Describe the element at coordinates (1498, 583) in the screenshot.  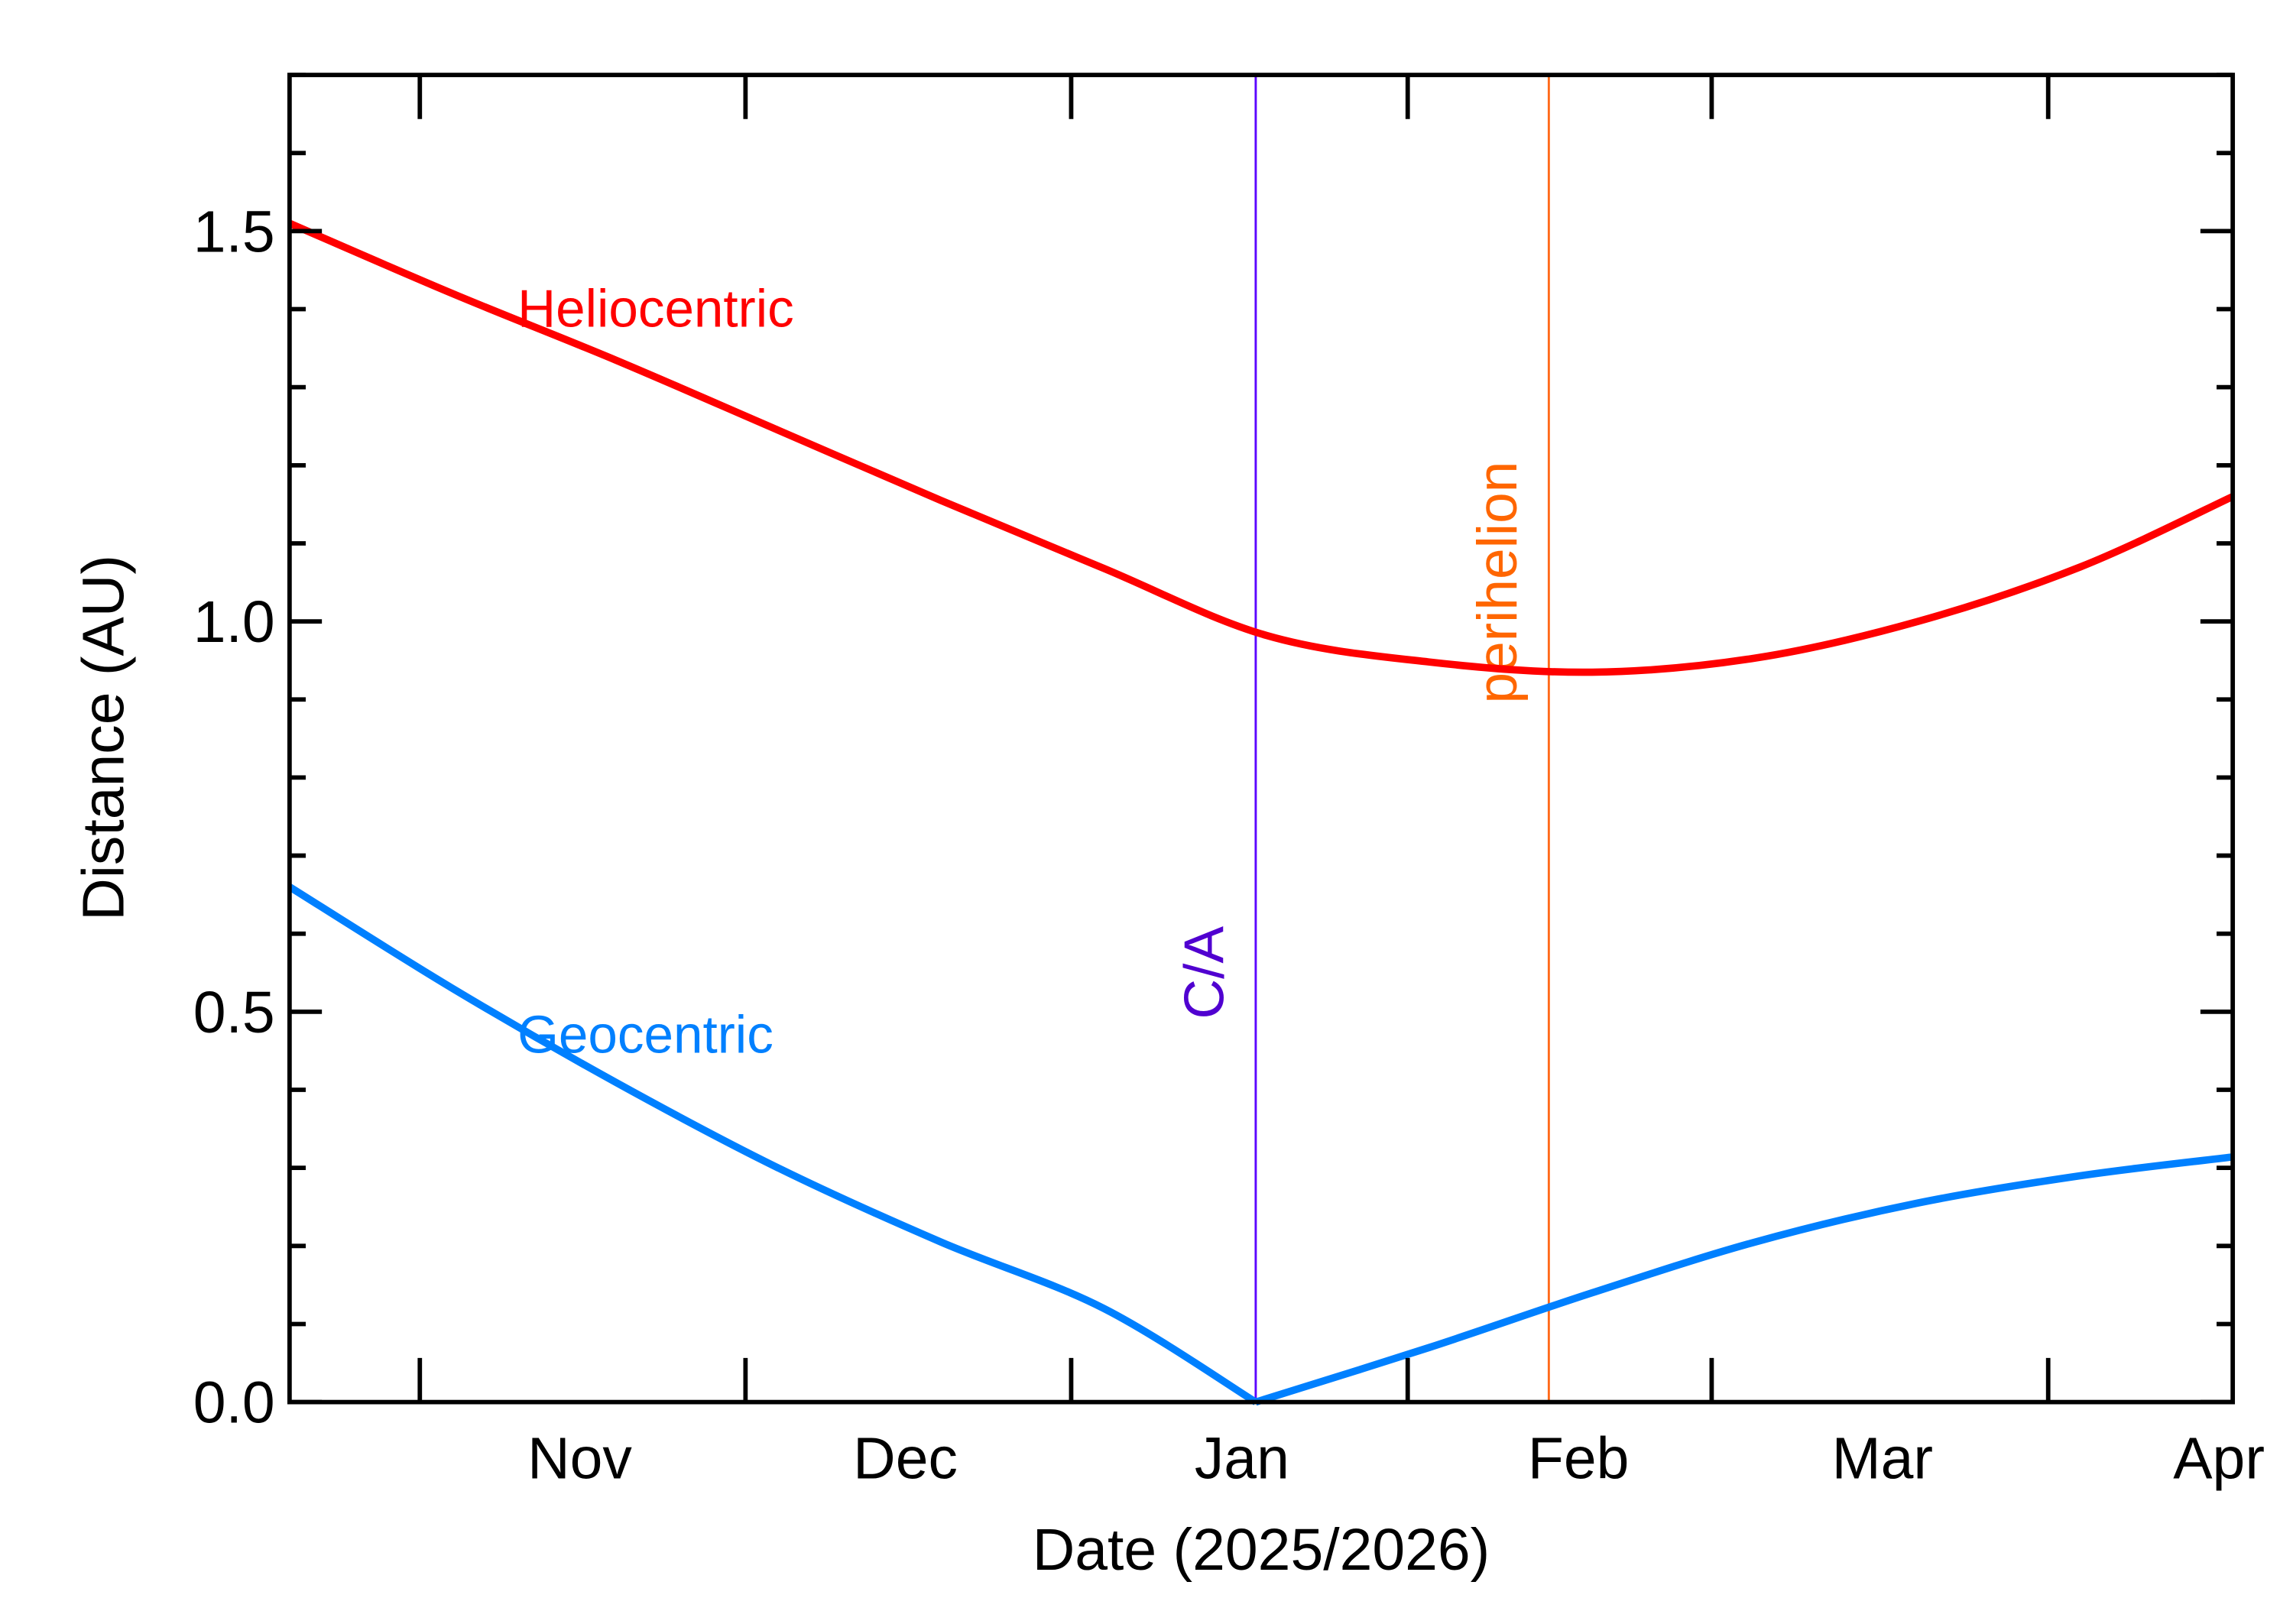
I see `annotation-label: perihelion` at that location.